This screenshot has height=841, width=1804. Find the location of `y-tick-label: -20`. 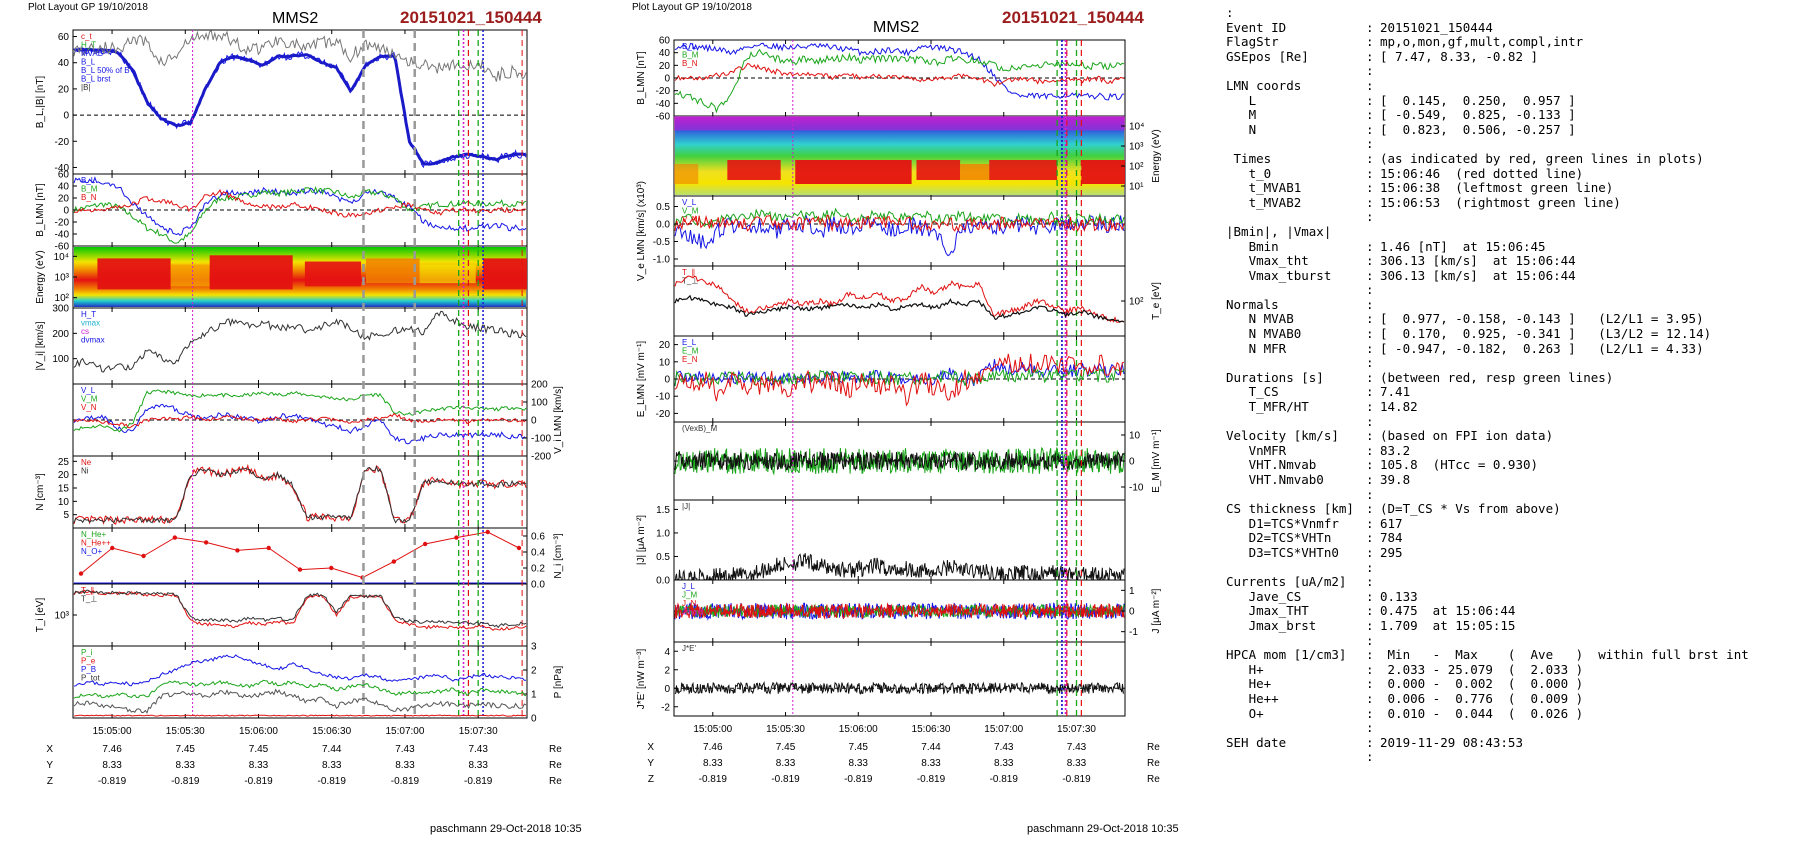

y-tick-label: -20 is located at coordinates (62, 223).